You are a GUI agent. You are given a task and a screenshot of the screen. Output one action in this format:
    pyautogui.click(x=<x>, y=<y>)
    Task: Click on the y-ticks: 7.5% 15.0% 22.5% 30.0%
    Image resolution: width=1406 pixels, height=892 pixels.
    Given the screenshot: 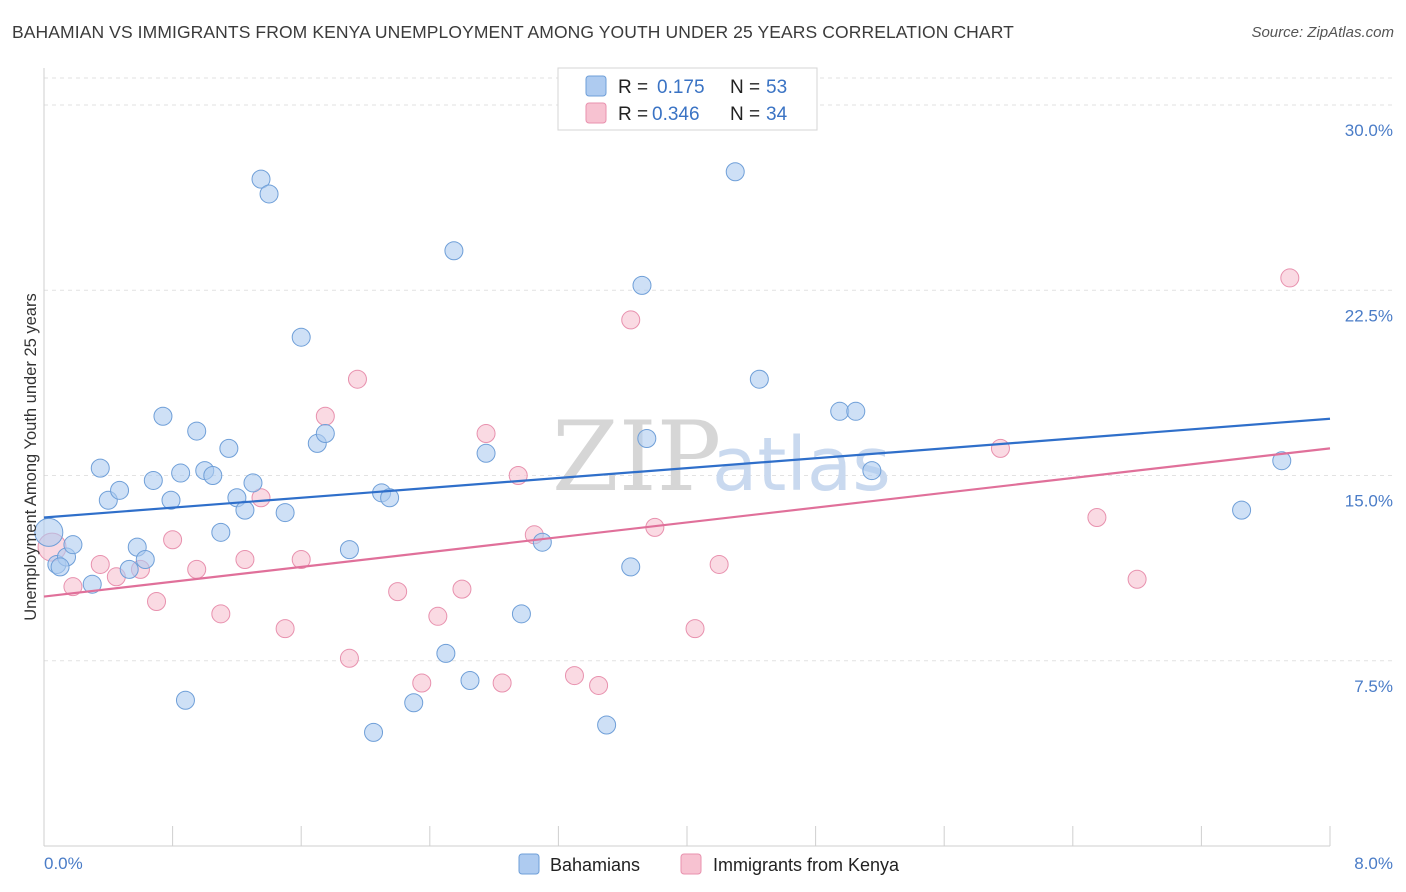 What is the action you would take?
    pyautogui.click(x=1369, y=408)
    